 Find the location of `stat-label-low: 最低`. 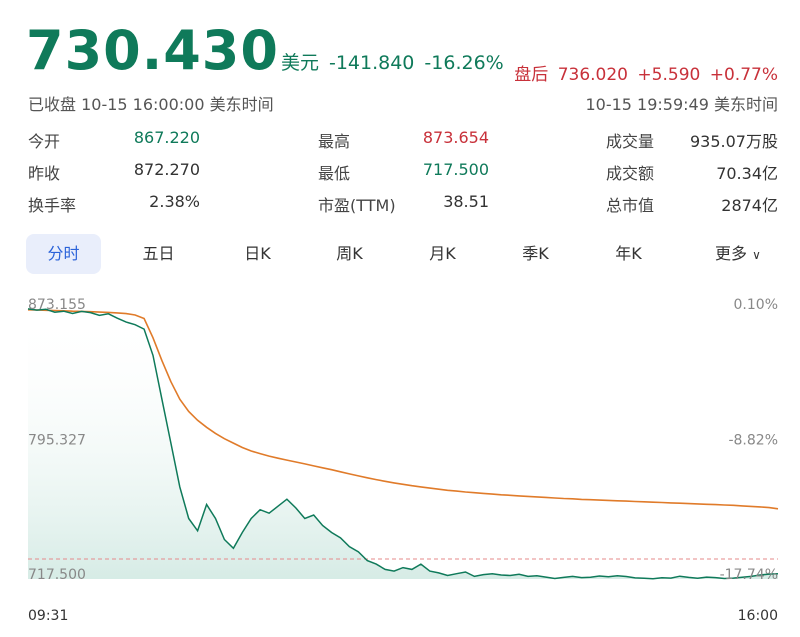

stat-label-low: 最低 is located at coordinates (334, 173).